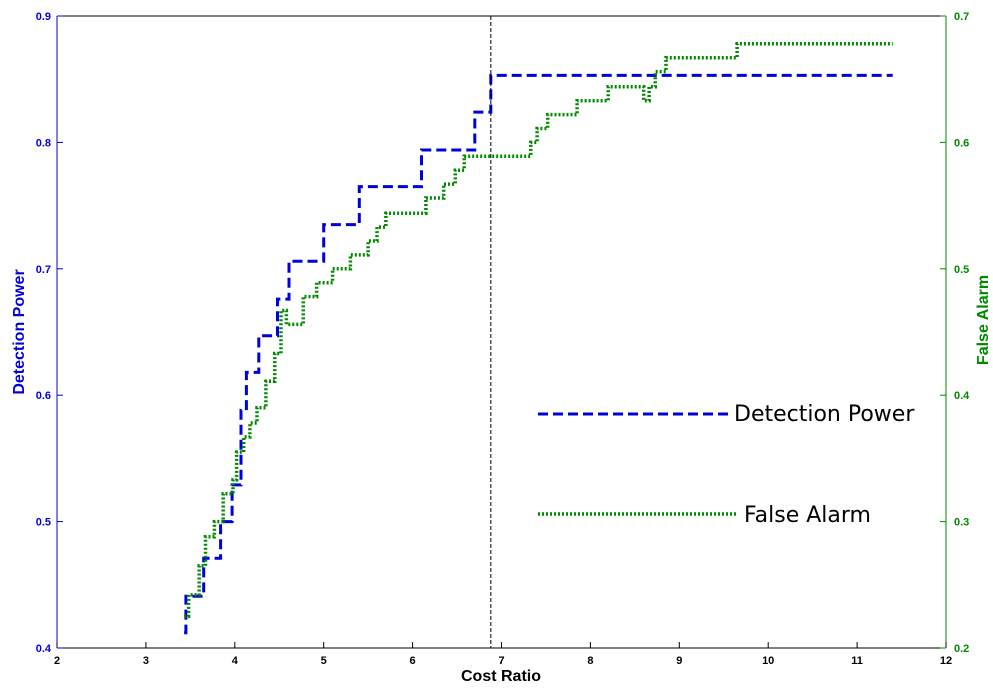 The image size is (993, 689). Describe the element at coordinates (43, 523) in the screenshot. I see `y-tick-label: 0.5` at that location.